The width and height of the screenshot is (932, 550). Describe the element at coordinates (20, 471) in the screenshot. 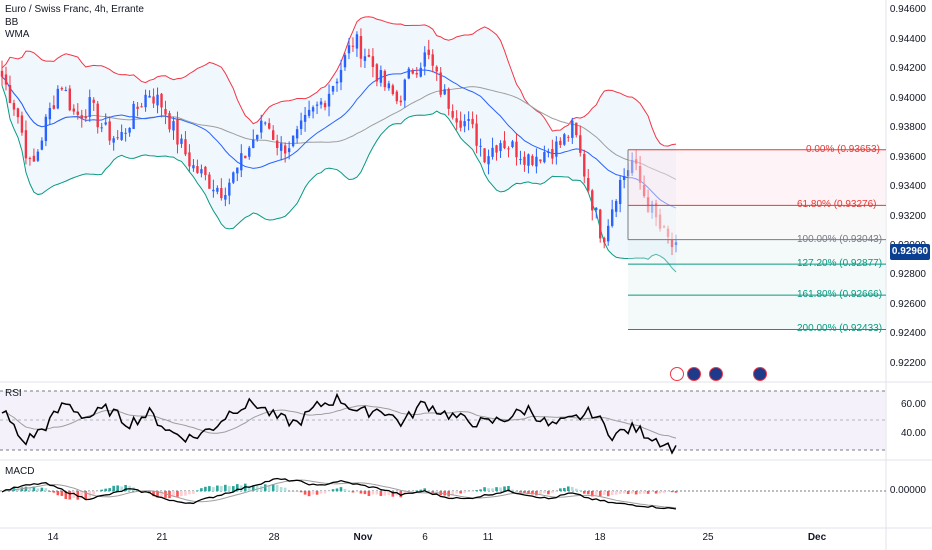

I see `macd-pane-label: MACD` at that location.